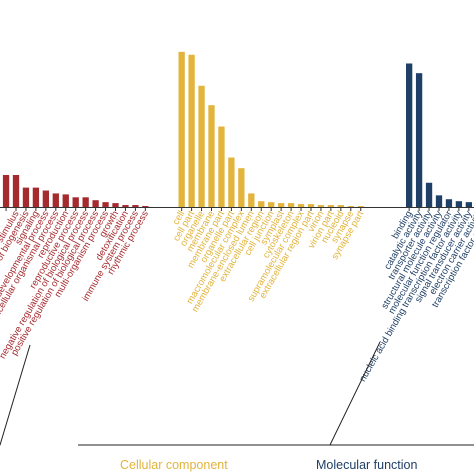 This screenshot has height=474, width=474. Describe the element at coordinates (366, 465) in the screenshot. I see `group-label-2: Molecular function` at that location.